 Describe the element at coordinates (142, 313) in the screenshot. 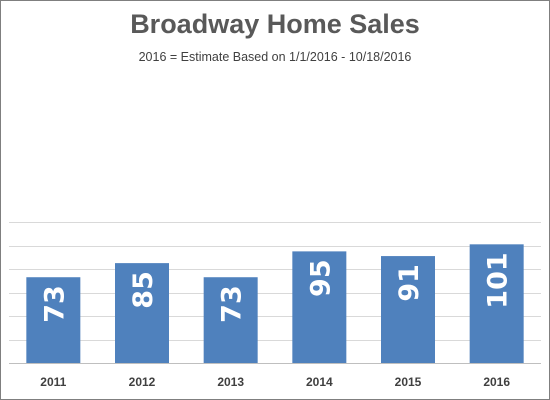

I see `bar-2012` at that location.